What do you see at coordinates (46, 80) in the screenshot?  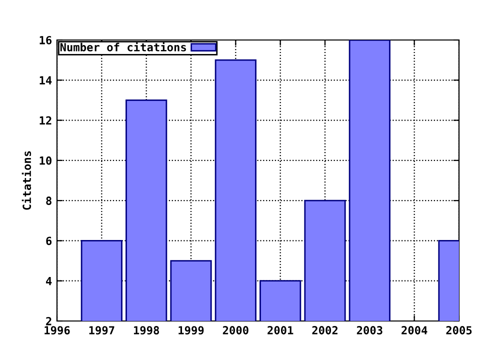 I see `y-tick-label: 14` at bounding box center [46, 80].